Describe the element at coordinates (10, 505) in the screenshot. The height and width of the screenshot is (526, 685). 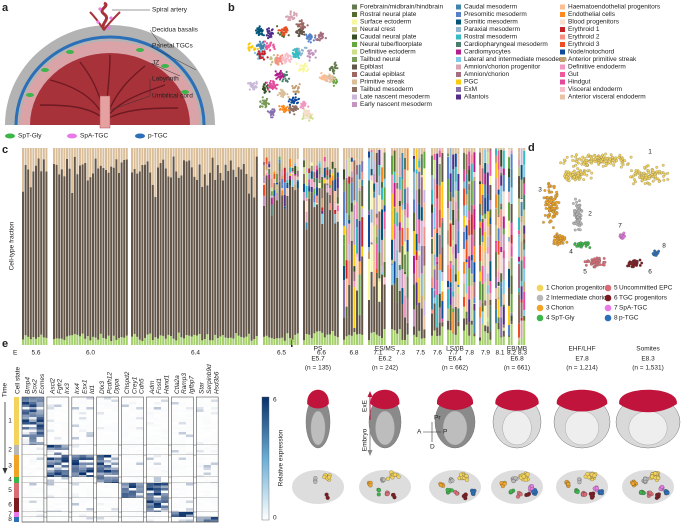
I see `state-label: 6` at that location.